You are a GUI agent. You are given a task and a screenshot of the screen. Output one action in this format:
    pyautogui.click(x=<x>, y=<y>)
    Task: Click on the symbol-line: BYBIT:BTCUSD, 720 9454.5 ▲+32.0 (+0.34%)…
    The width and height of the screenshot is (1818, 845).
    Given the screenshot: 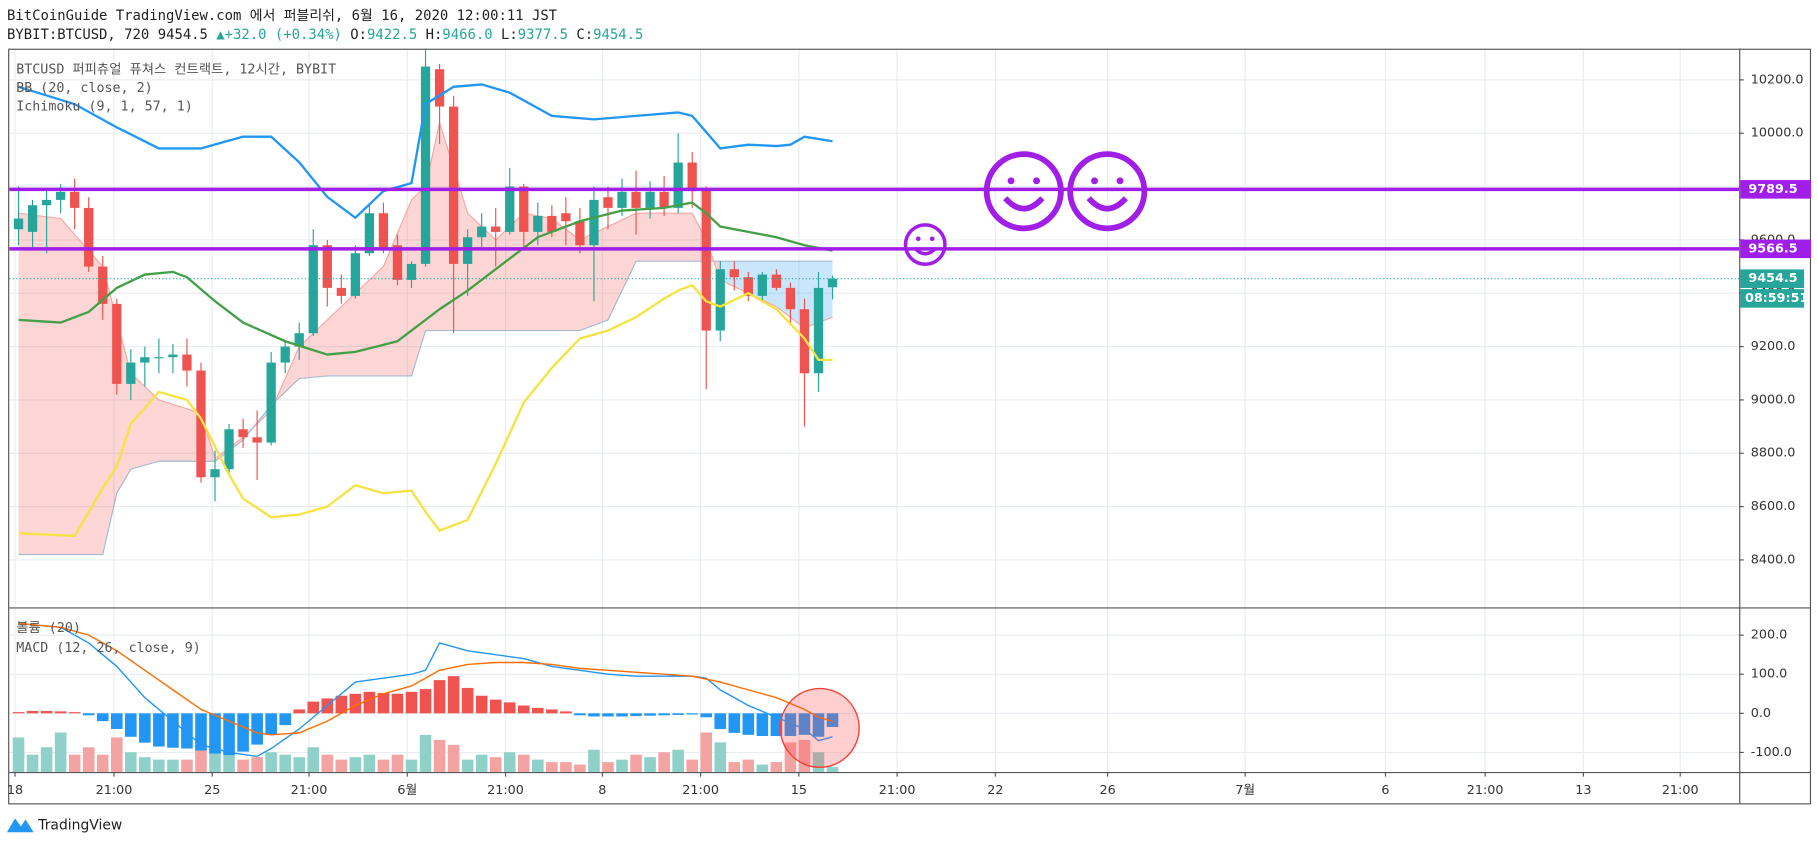 What is the action you would take?
    pyautogui.click(x=325, y=35)
    